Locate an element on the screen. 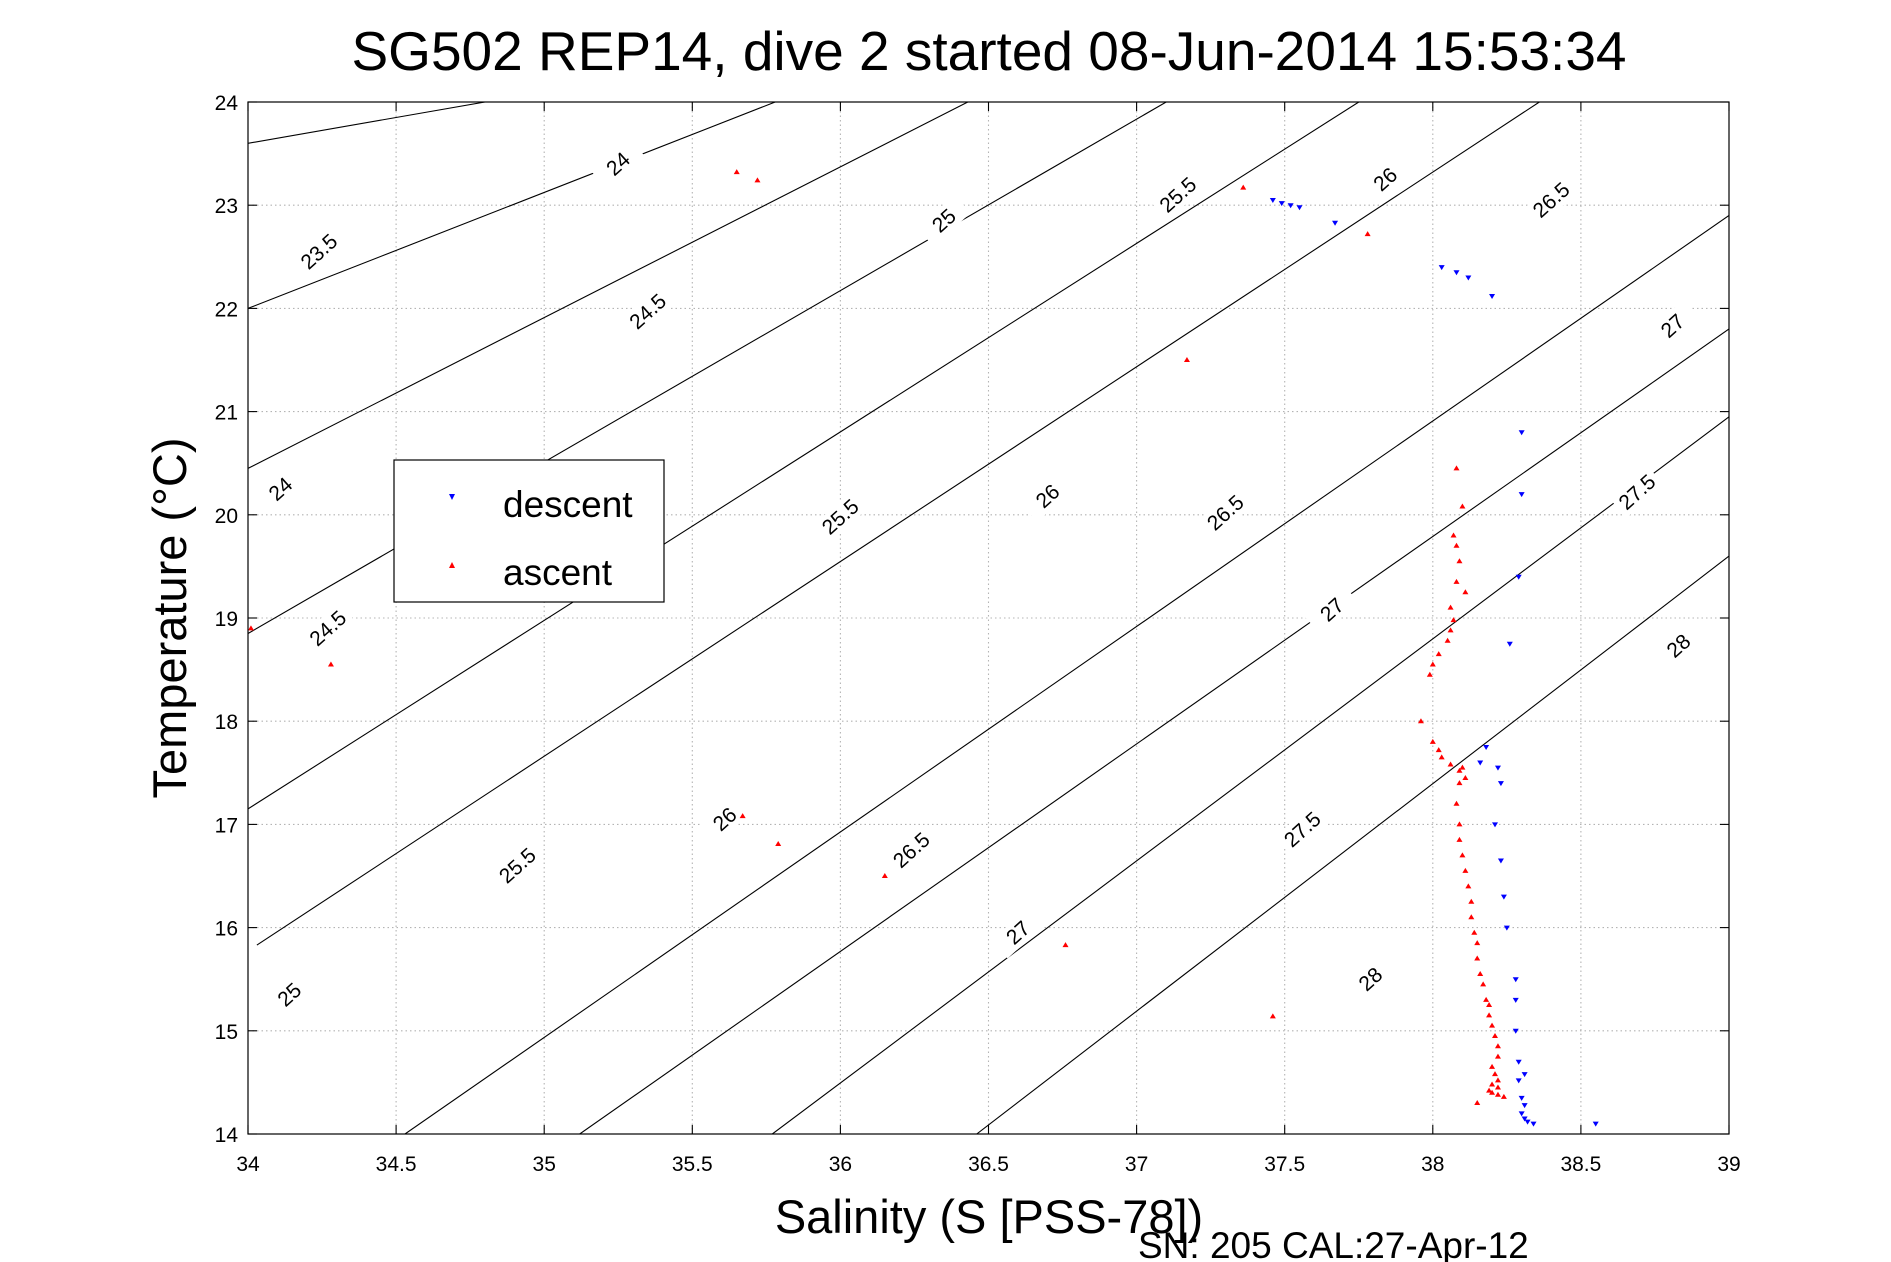 The image size is (1891, 1262). legend-ascent-marker is located at coordinates (452, 565).